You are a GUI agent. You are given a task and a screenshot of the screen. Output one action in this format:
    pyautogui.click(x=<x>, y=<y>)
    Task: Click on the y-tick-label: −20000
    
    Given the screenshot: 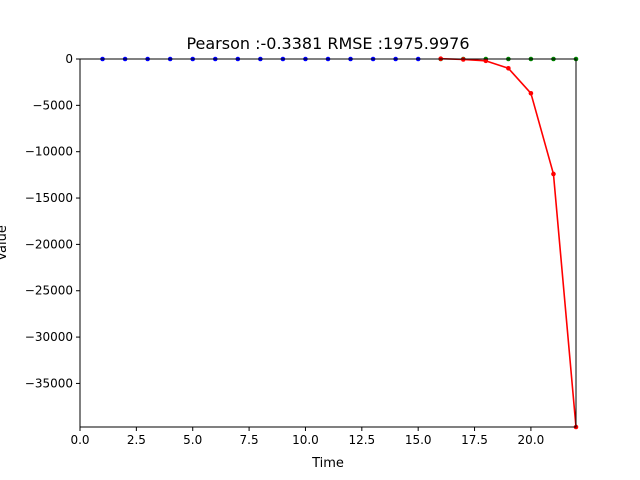 What is the action you would take?
    pyautogui.click(x=49, y=244)
    